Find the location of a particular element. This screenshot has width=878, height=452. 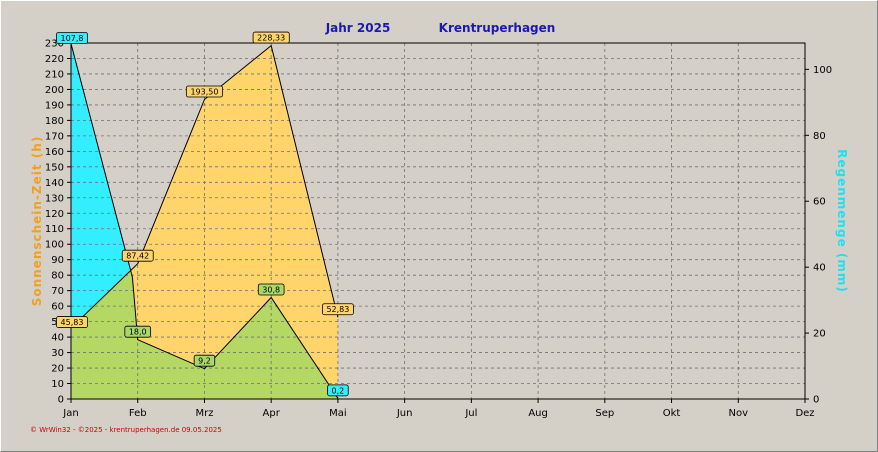

chart-title: Jahr 2025 is located at coordinates (358, 28).